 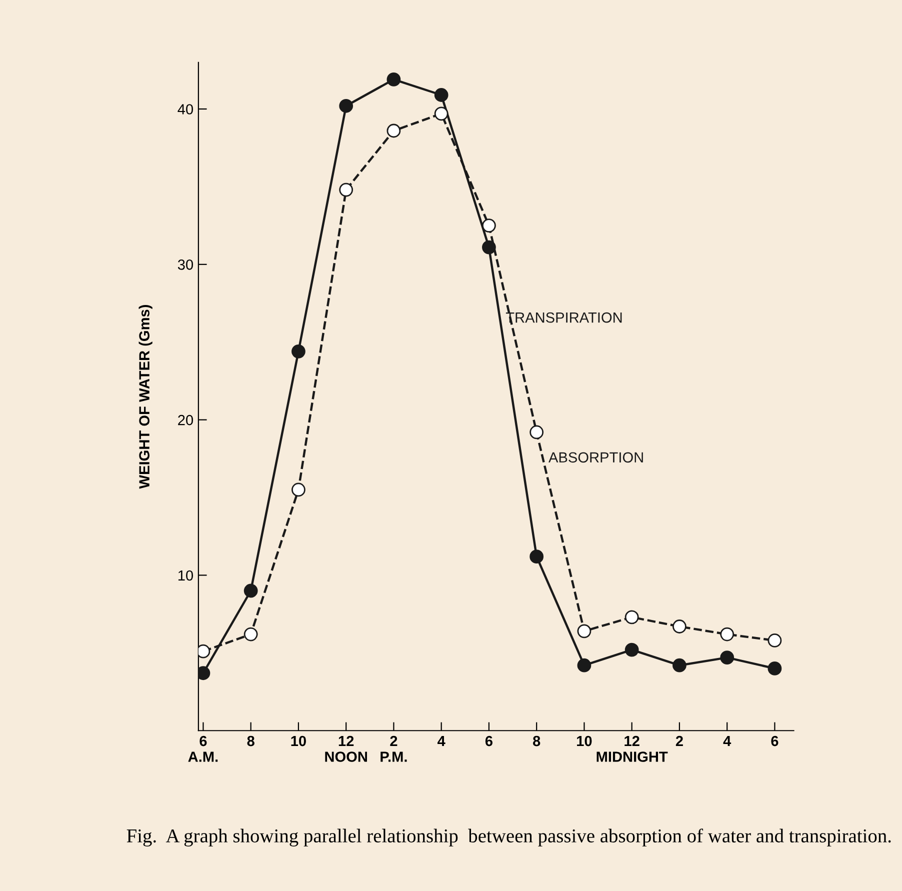 What do you see at coordinates (186, 575) in the screenshot?
I see `y-tick-label: 10` at bounding box center [186, 575].